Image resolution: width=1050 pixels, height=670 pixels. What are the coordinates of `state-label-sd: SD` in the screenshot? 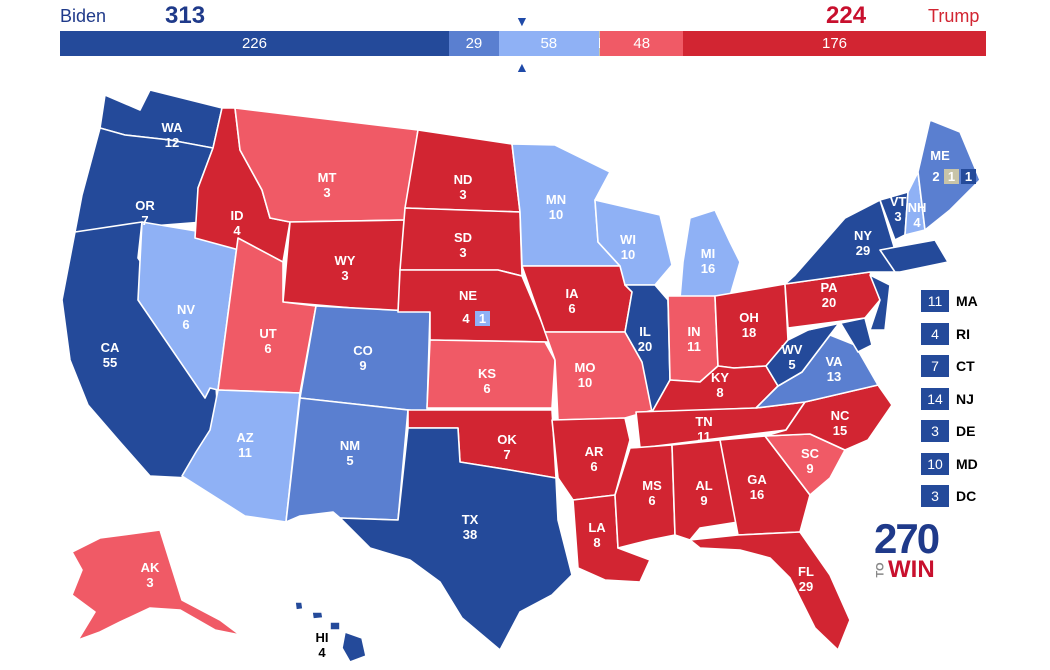 It's located at (463, 237).